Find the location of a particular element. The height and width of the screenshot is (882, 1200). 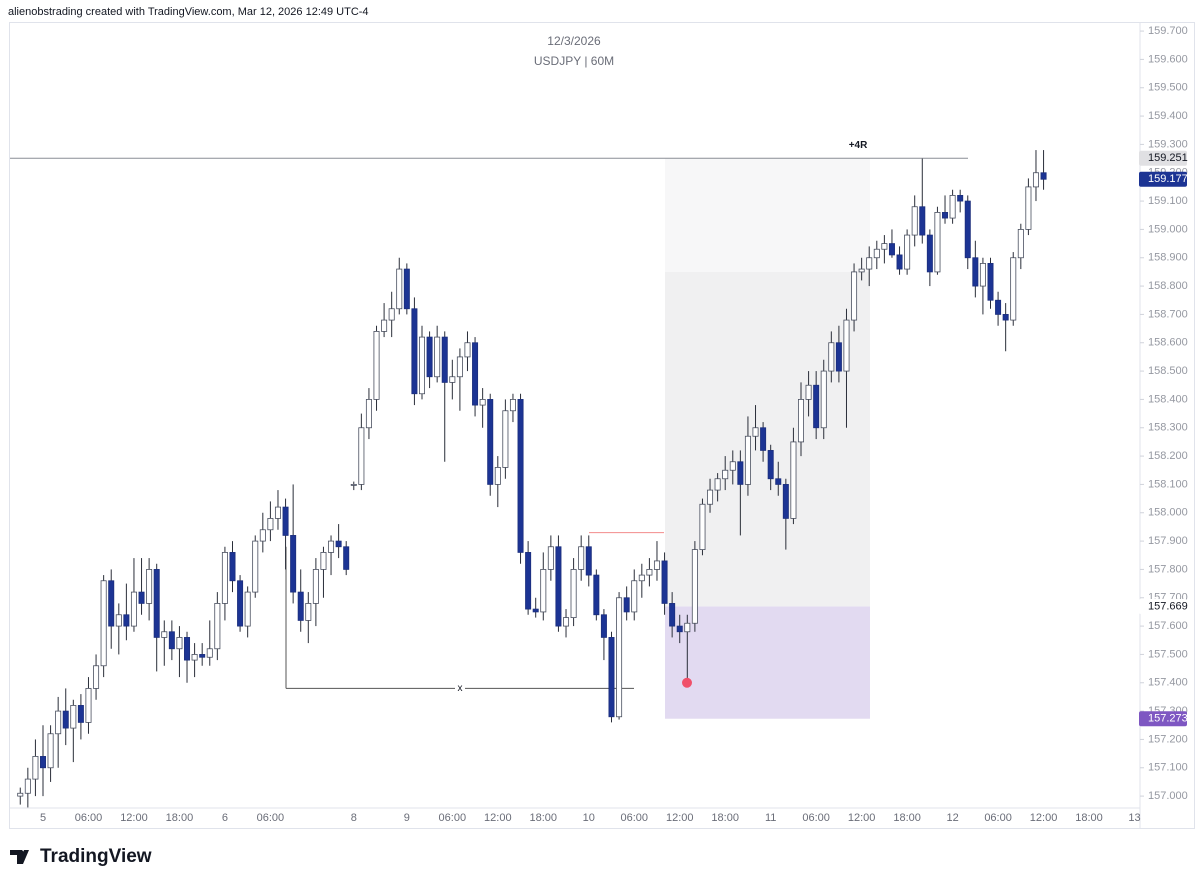

x-tick-label: 10 is located at coordinates (589, 818).